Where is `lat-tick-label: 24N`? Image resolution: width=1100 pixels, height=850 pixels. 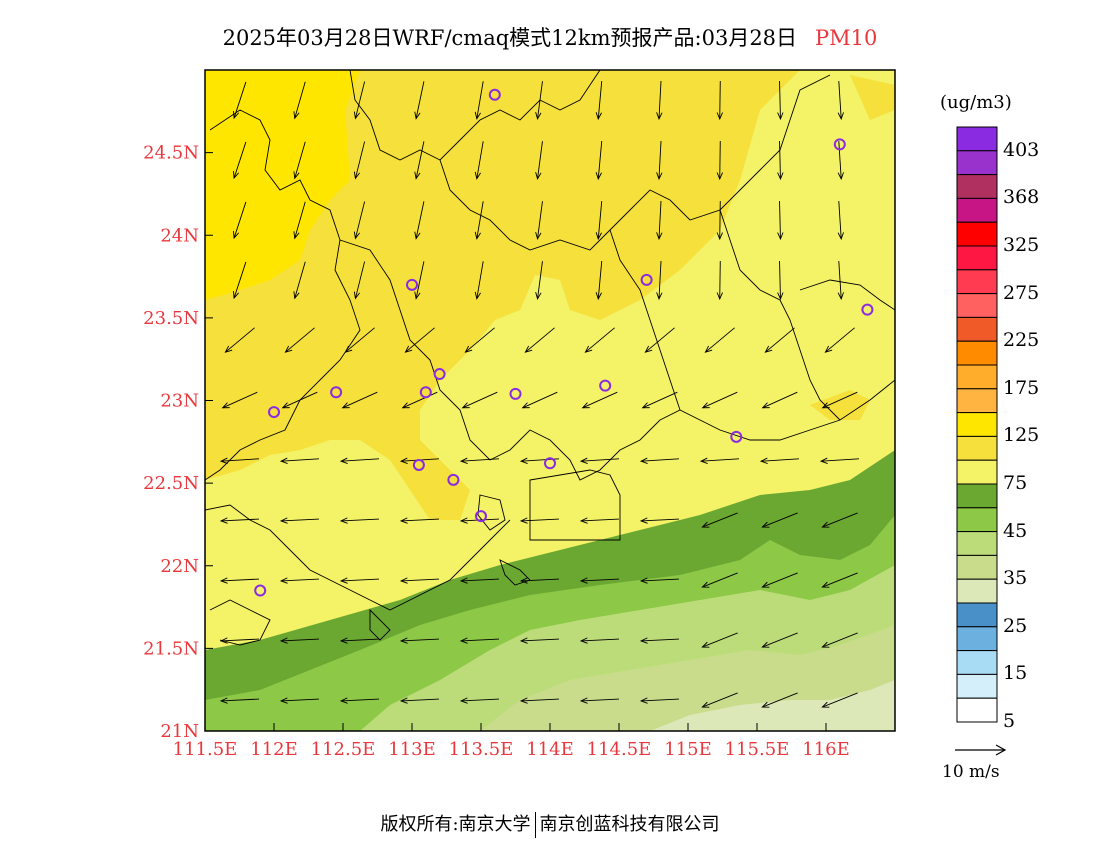
lat-tick-label: 24N is located at coordinates (179, 235).